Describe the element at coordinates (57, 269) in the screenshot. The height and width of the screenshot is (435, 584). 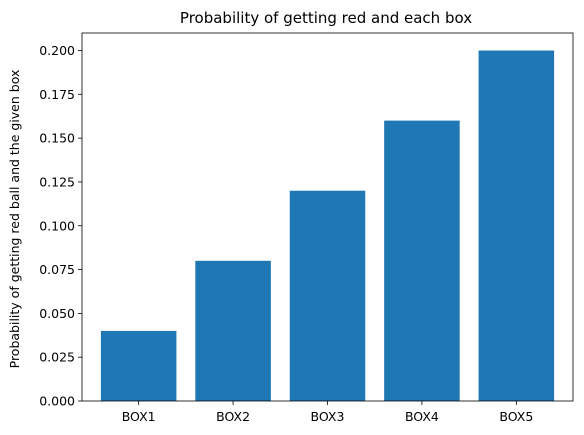
I see `y-tick-label: 0.075` at that location.